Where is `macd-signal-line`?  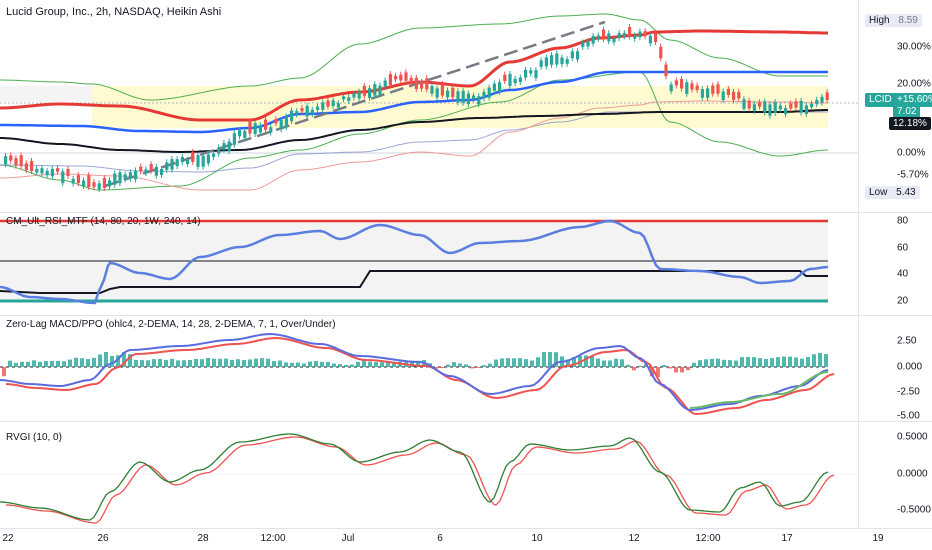
macd-signal-line is located at coordinates (420, 376).